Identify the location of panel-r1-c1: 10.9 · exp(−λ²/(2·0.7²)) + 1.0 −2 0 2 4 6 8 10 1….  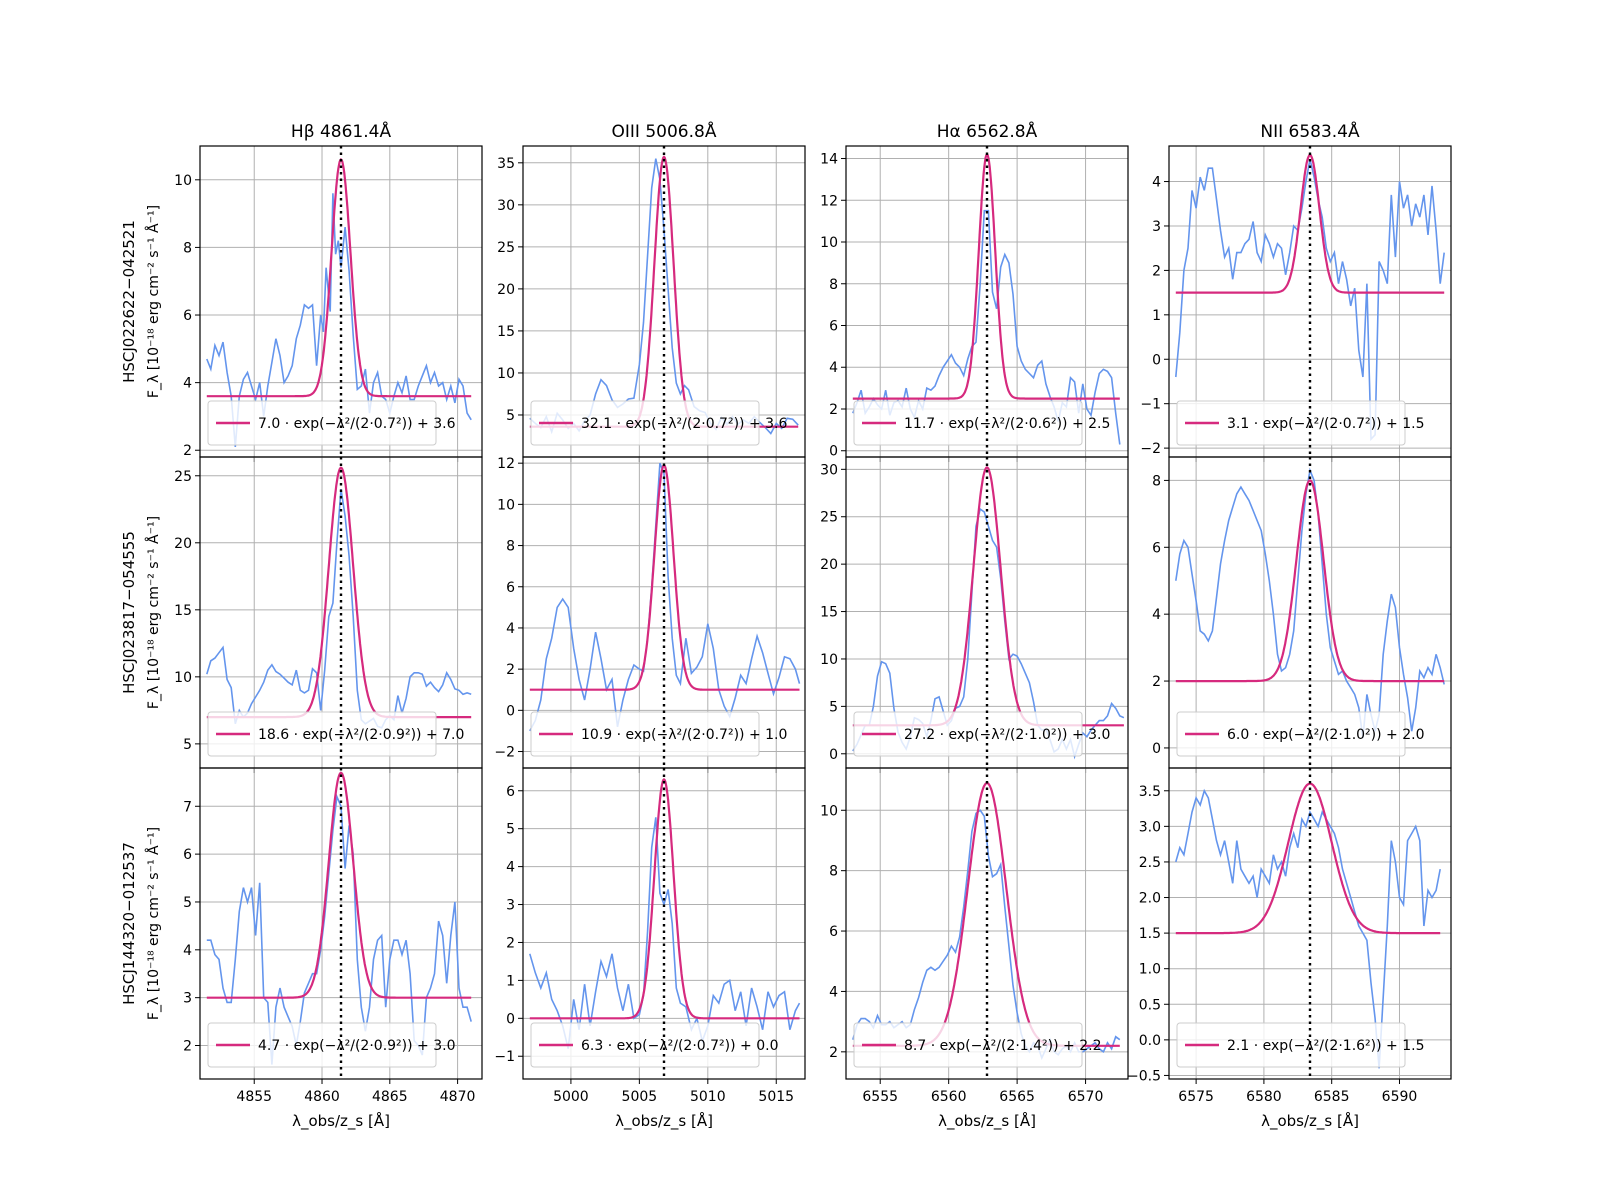
(650, 614).